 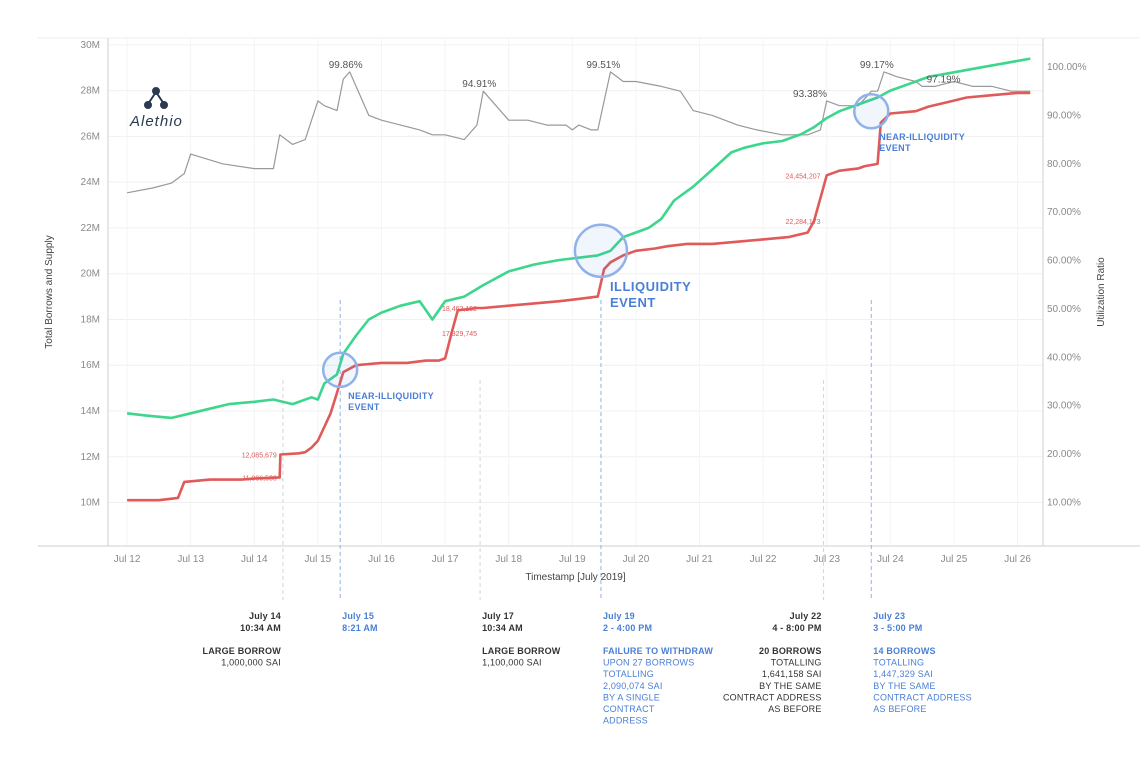 What do you see at coordinates (796, 628) in the screenshot?
I see `annotation-time: 4 - 8:00 PM` at bounding box center [796, 628].